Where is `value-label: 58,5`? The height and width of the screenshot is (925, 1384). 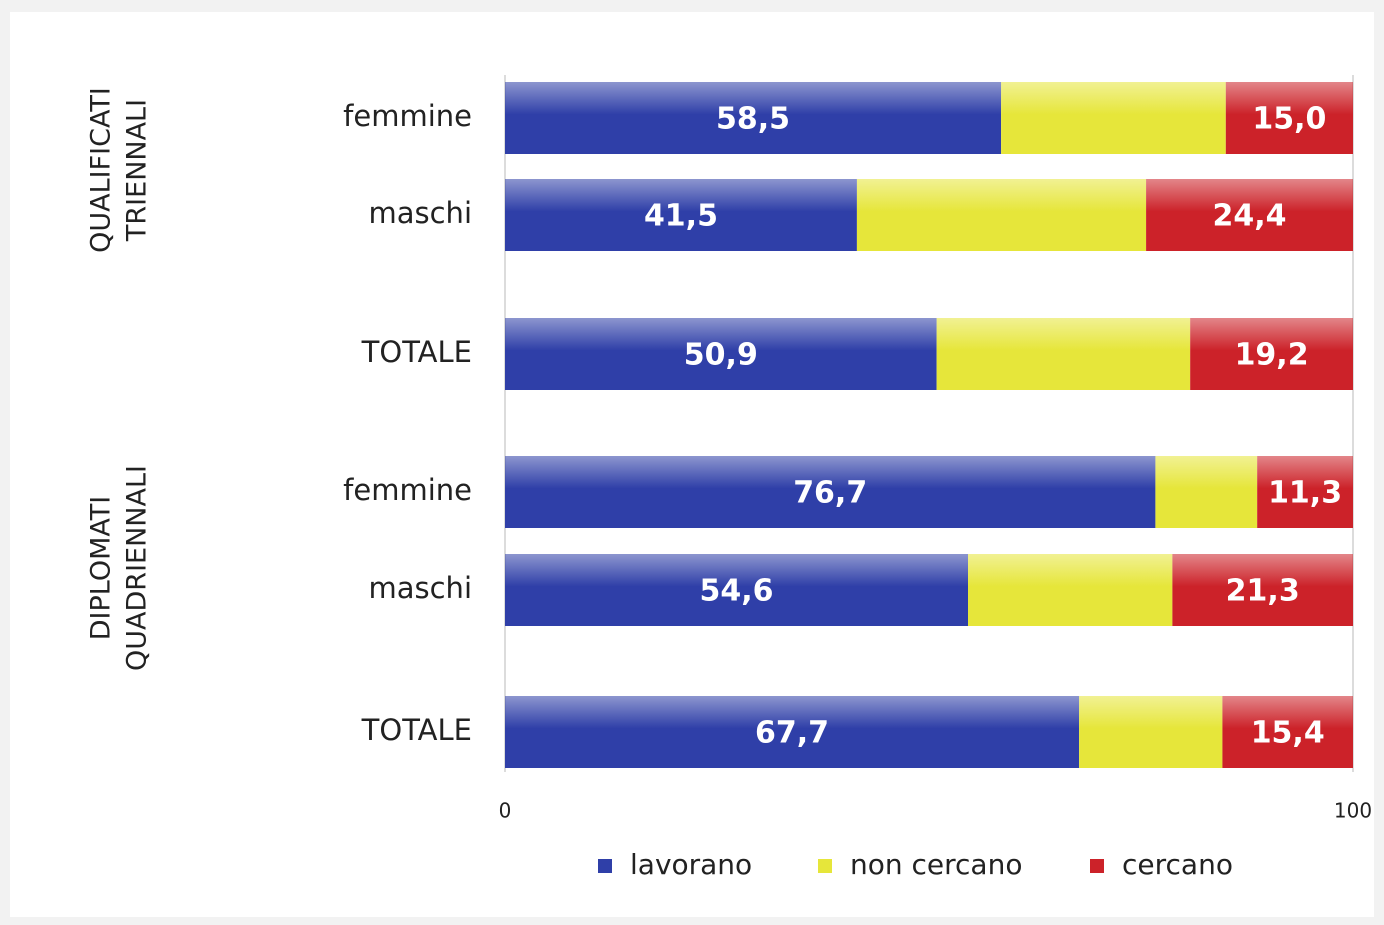
value-label: 58,5 is located at coordinates (753, 119).